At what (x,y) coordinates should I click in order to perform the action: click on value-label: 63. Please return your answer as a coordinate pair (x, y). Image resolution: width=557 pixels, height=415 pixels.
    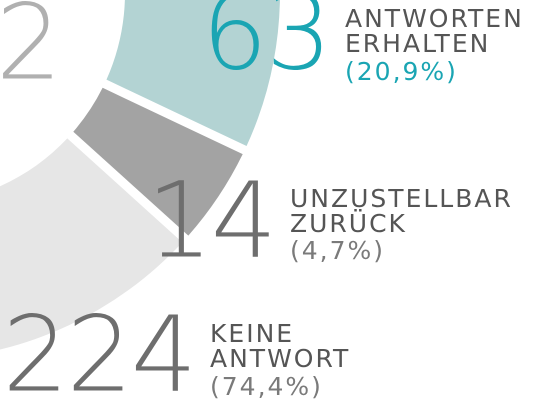
    Looking at the image, I should click on (266, 46).